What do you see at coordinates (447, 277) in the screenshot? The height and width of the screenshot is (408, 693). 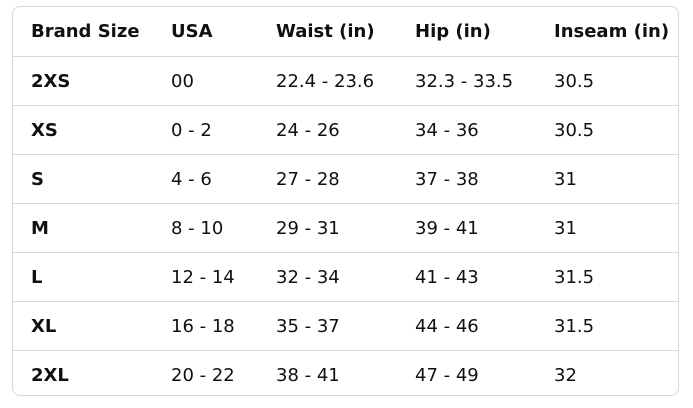 I see `cell: 41 - 43` at bounding box center [447, 277].